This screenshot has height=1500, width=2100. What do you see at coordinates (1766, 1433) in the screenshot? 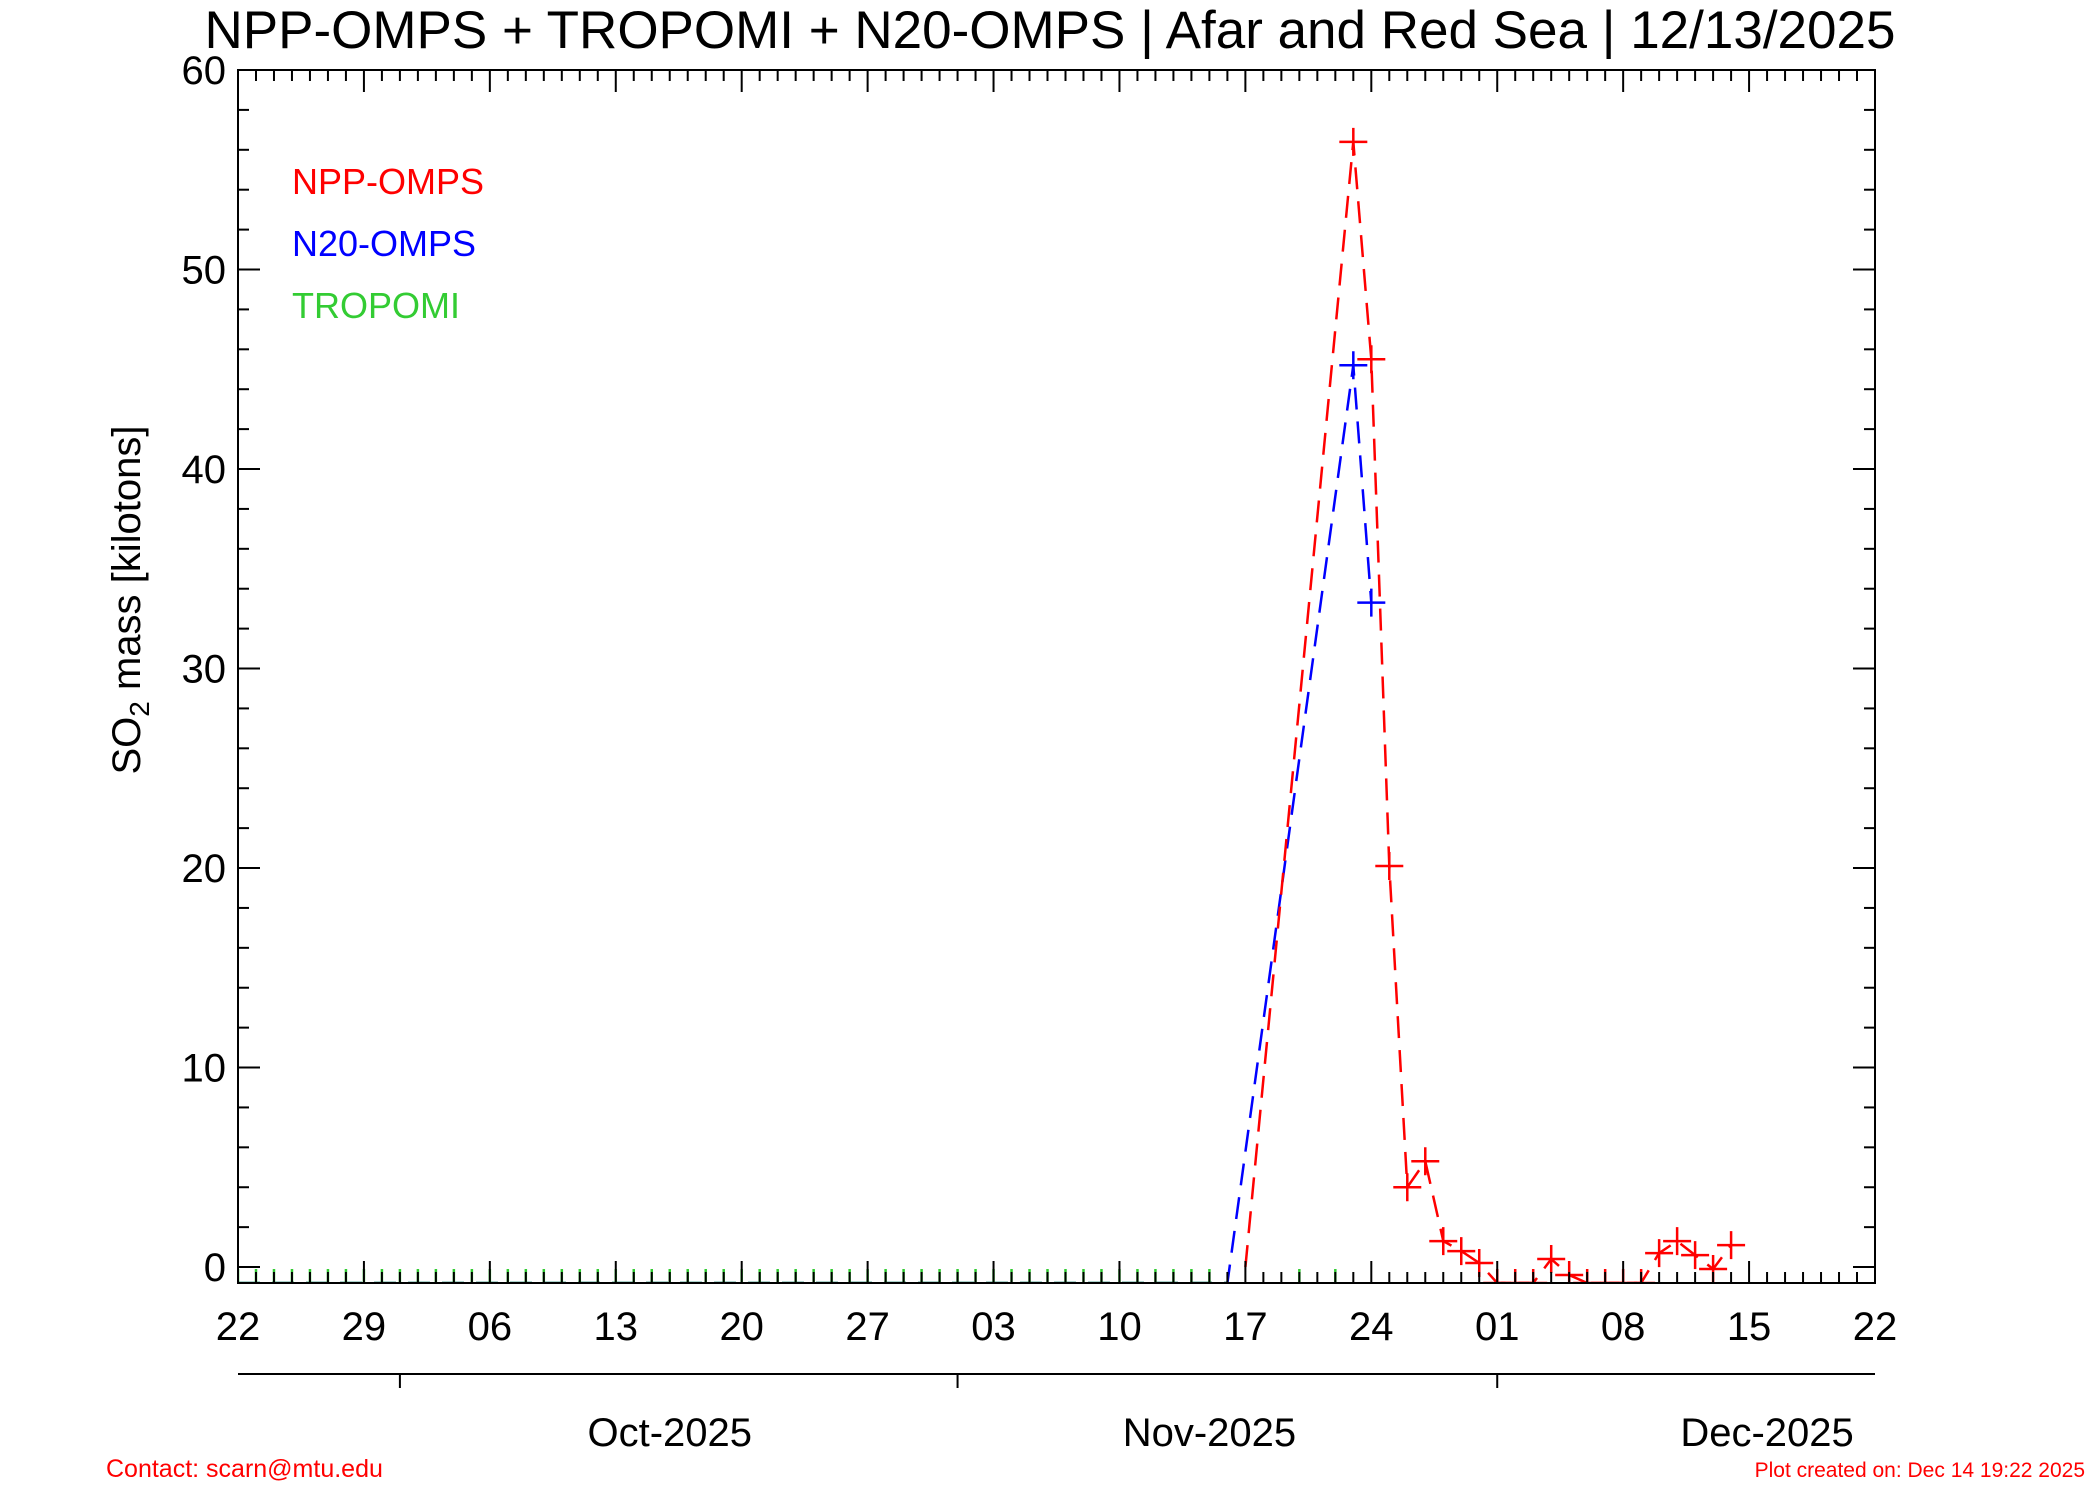
I see `month-label: Dec-2025` at bounding box center [1766, 1433].